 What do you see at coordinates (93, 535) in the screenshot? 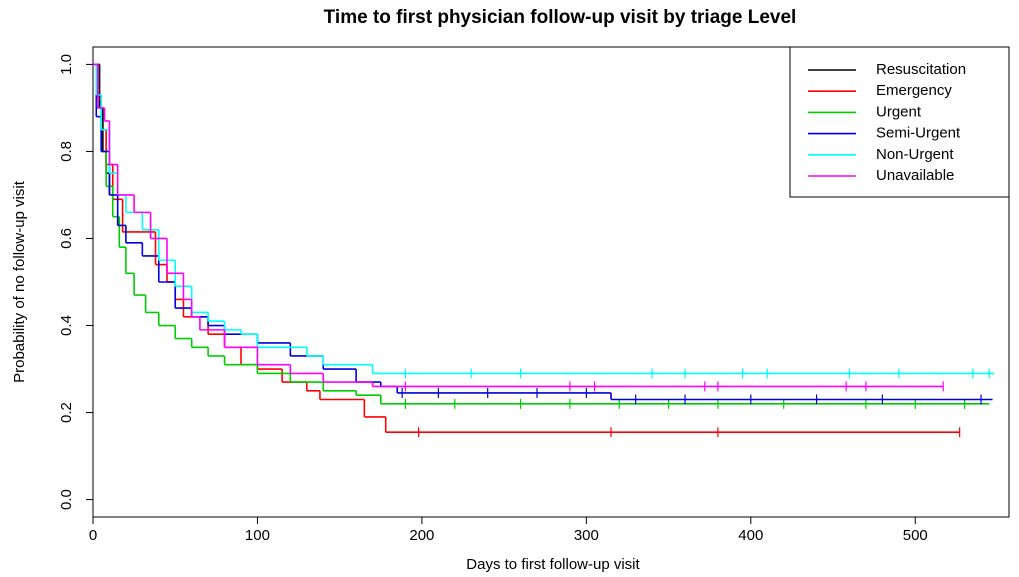
I see `x-tick-label: 0` at bounding box center [93, 535].